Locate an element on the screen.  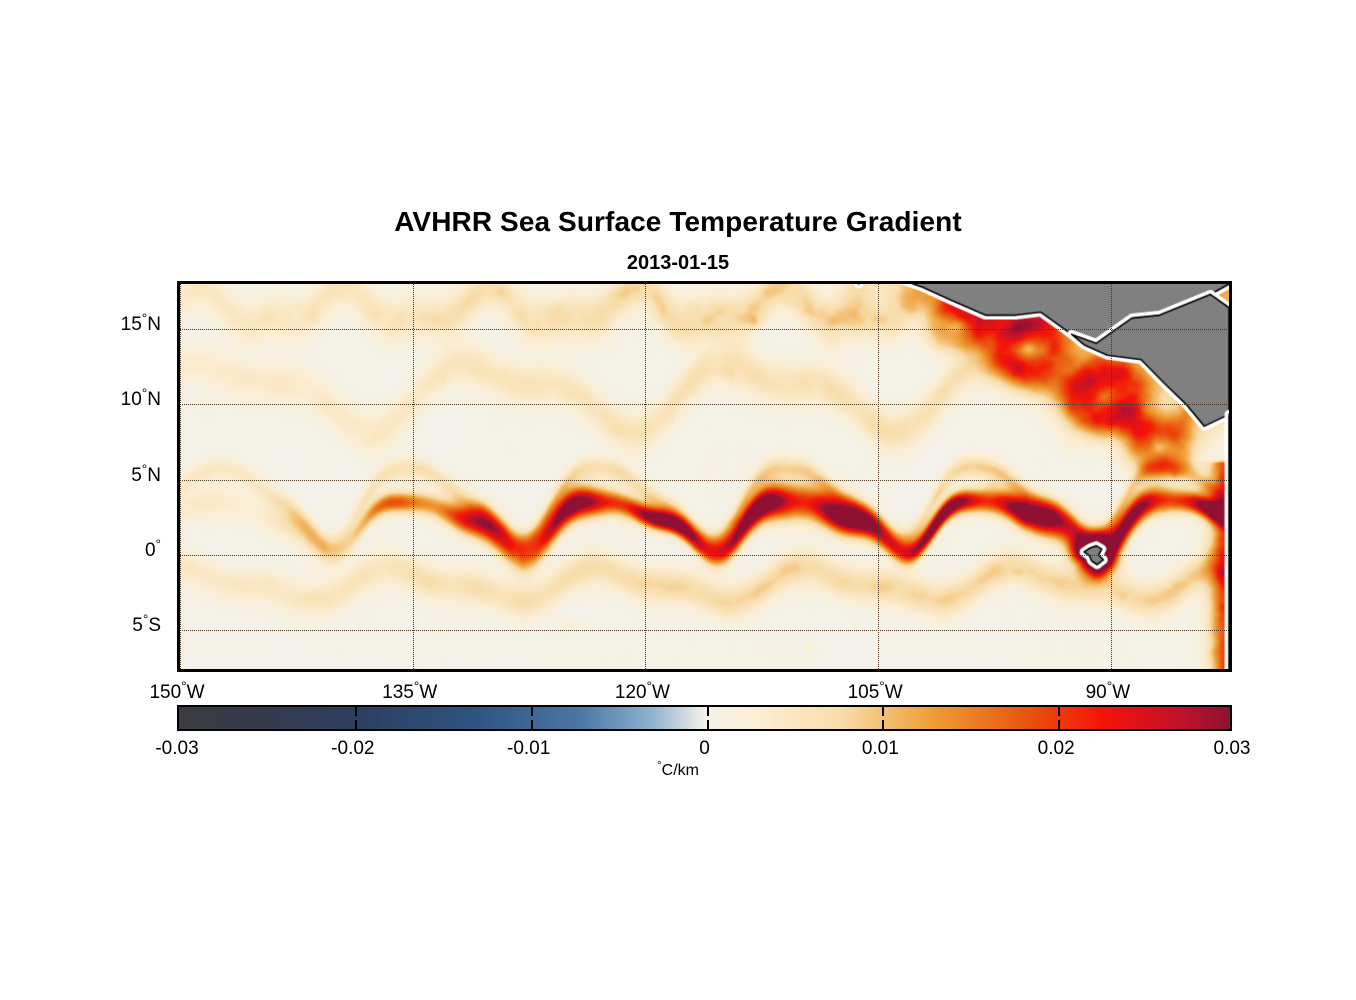
degree-symbol-icon: ° is located at coordinates (659, 766).